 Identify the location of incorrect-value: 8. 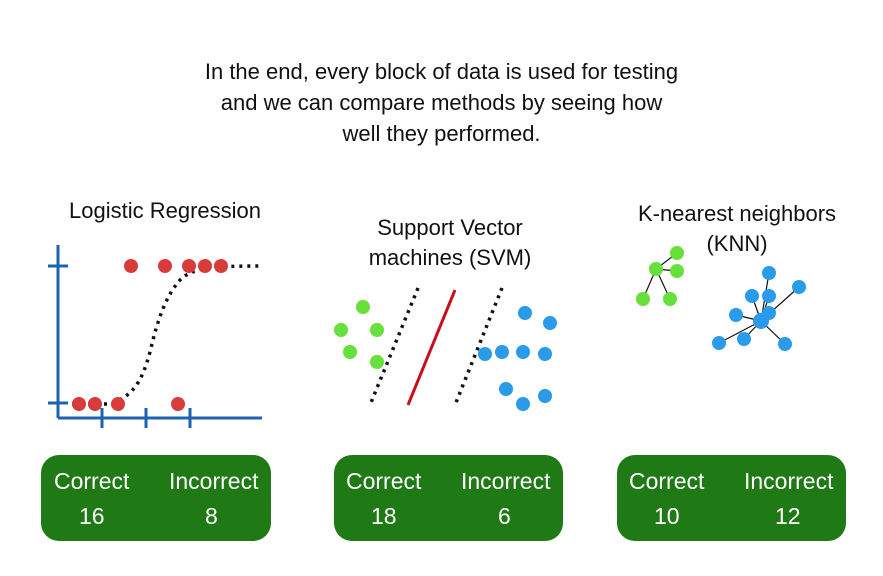
(211, 516).